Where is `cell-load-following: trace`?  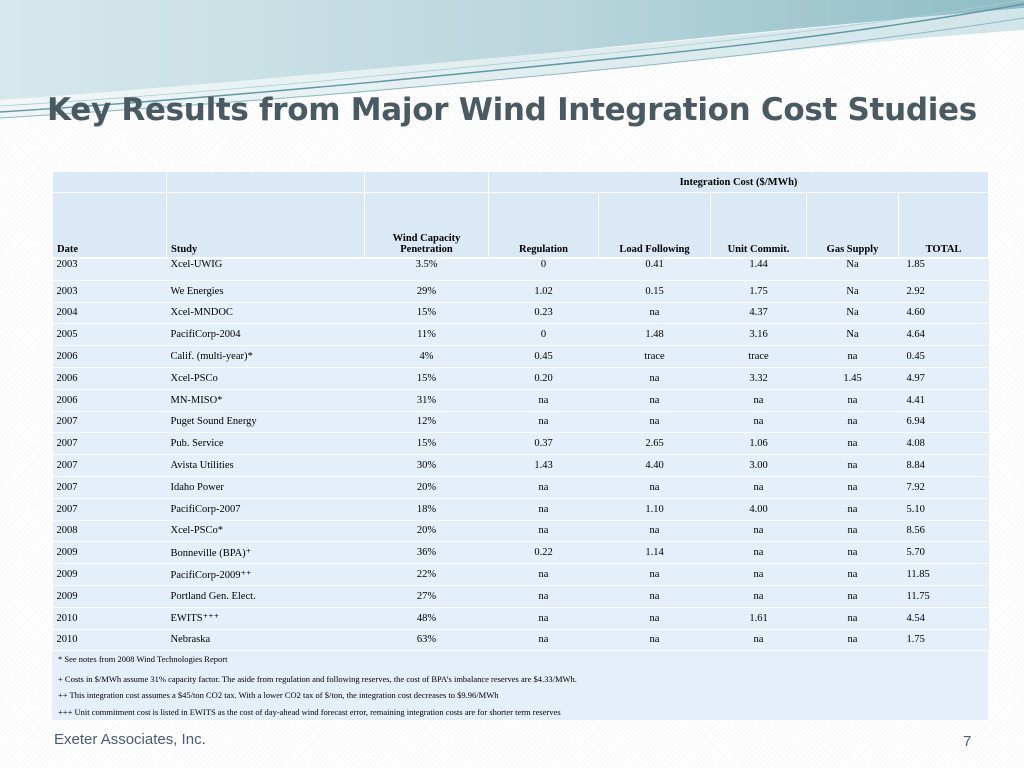 cell-load-following: trace is located at coordinates (654, 356).